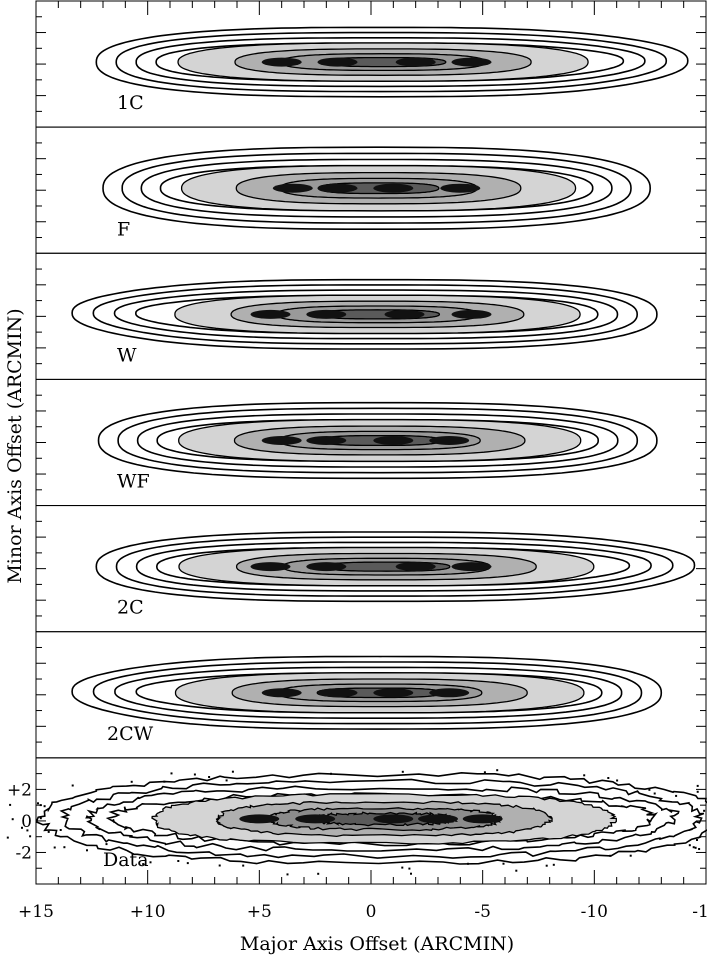 This screenshot has width=707, height=958. Describe the element at coordinates (130, 103) in the screenshot. I see `panel-label: 1C` at that location.